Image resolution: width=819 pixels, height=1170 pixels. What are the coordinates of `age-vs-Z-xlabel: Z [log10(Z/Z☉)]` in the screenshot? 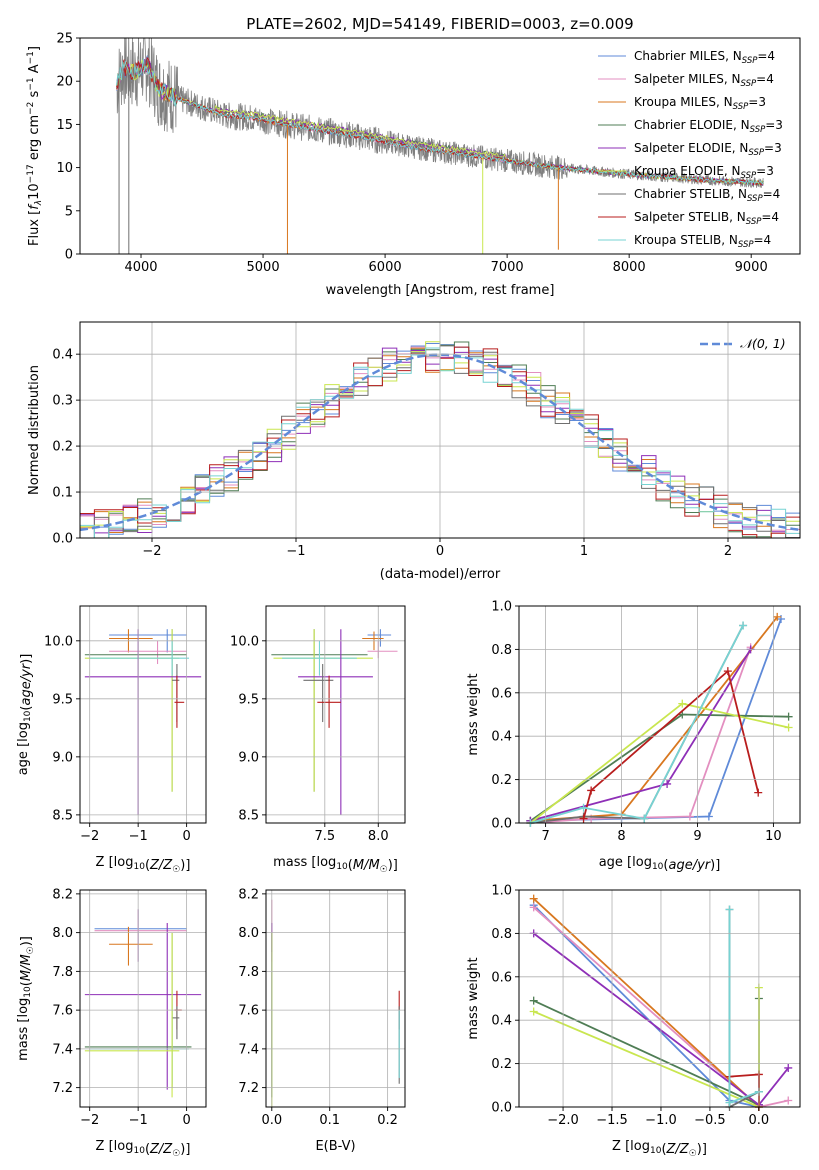 It's located at (143, 865).